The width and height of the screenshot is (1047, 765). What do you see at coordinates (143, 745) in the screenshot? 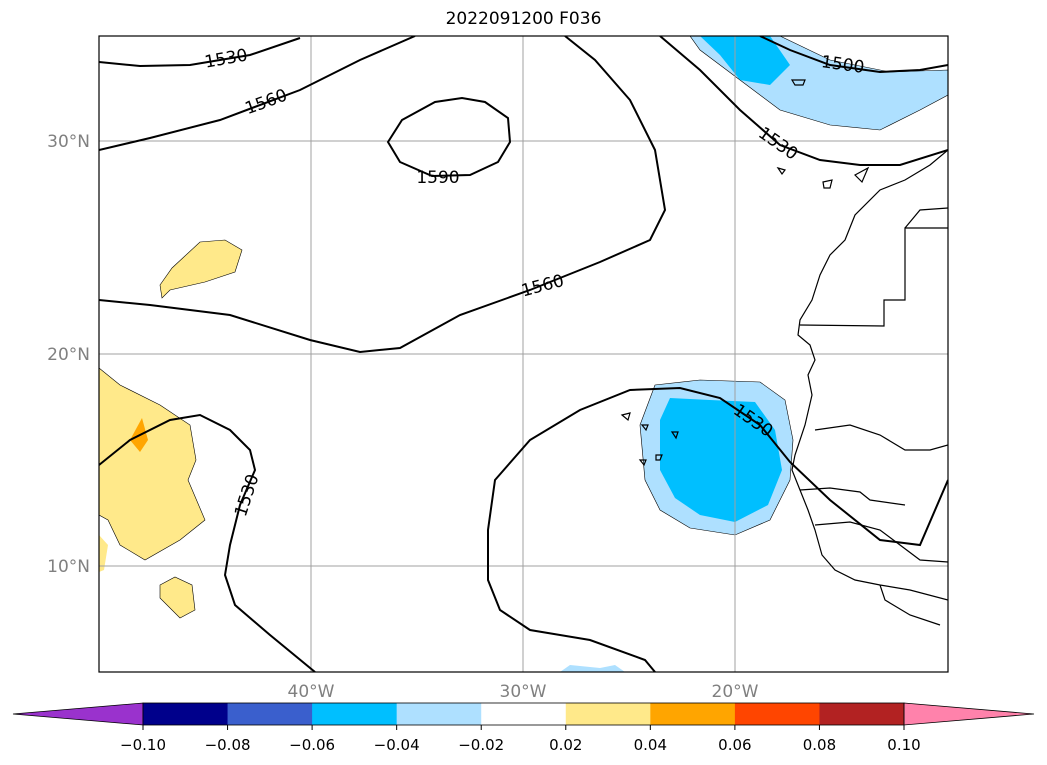
I see `colorbar-tick-label: −0.10` at bounding box center [143, 745].